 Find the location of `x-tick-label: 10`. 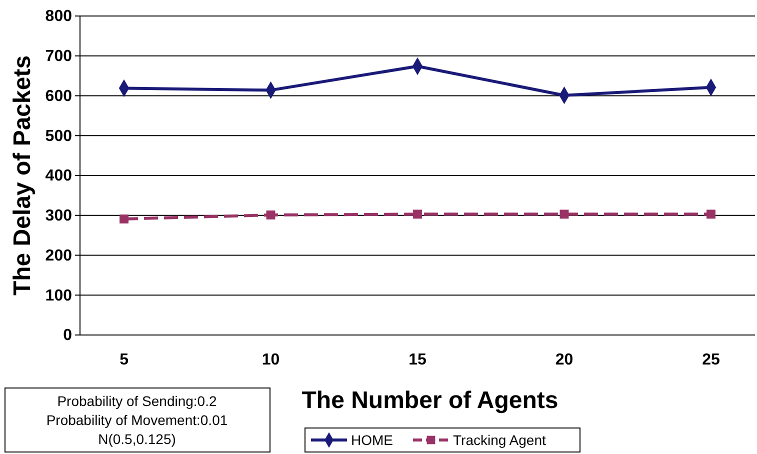

x-tick-label: 10 is located at coordinates (271, 359).